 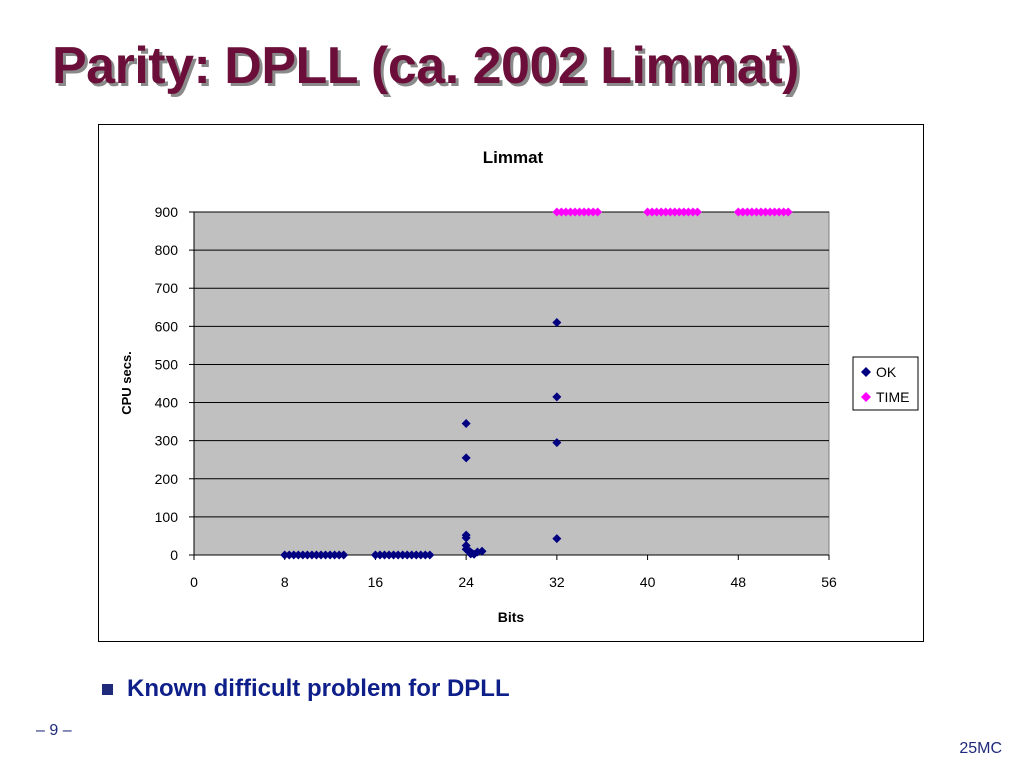 I want to click on bullet-item: Known difficult problem for DPLL, so click(x=306, y=689).